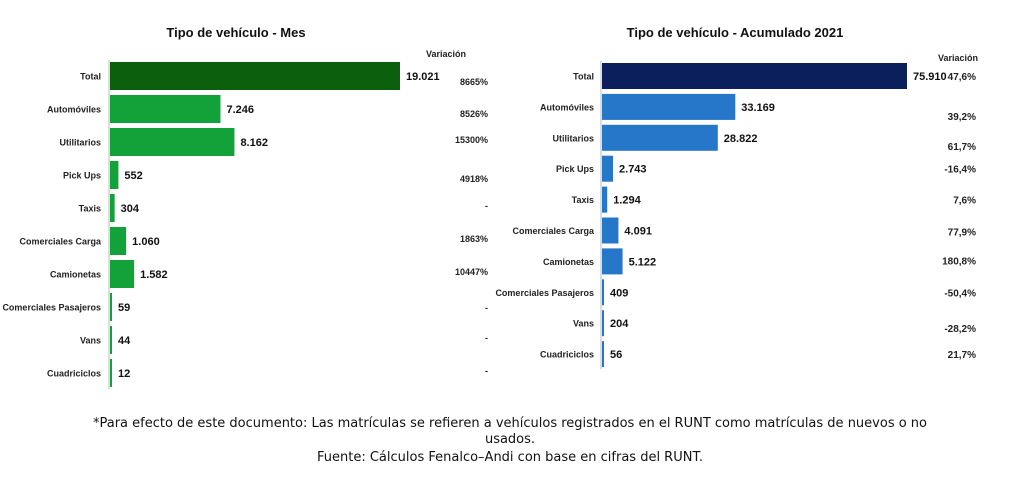  Describe the element at coordinates (90, 341) in the screenshot. I see `category-label-mes: Vans` at that location.